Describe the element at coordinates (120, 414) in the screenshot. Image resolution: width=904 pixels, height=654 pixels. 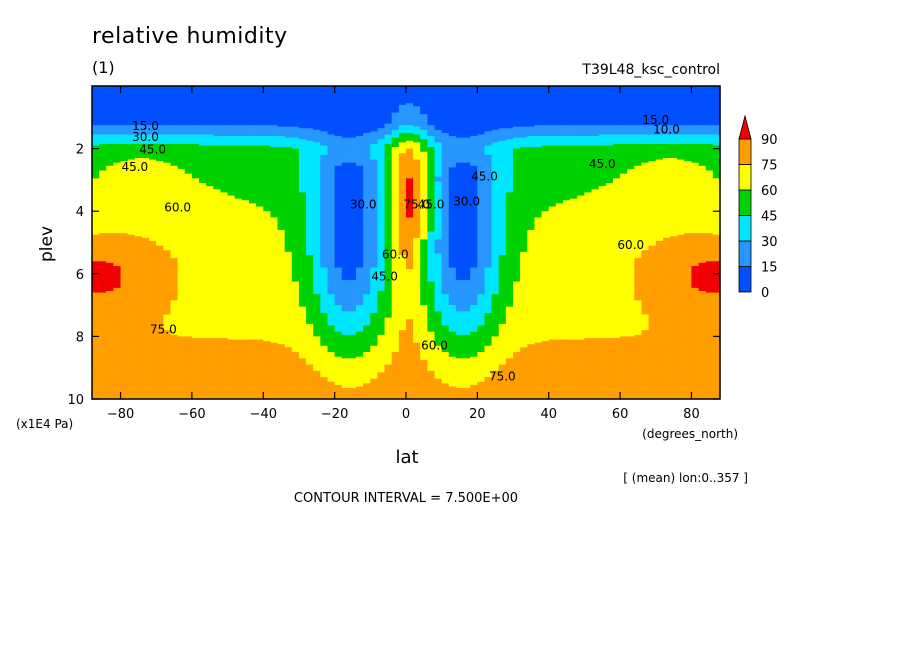
I see `x-tick-label: −80` at that location.